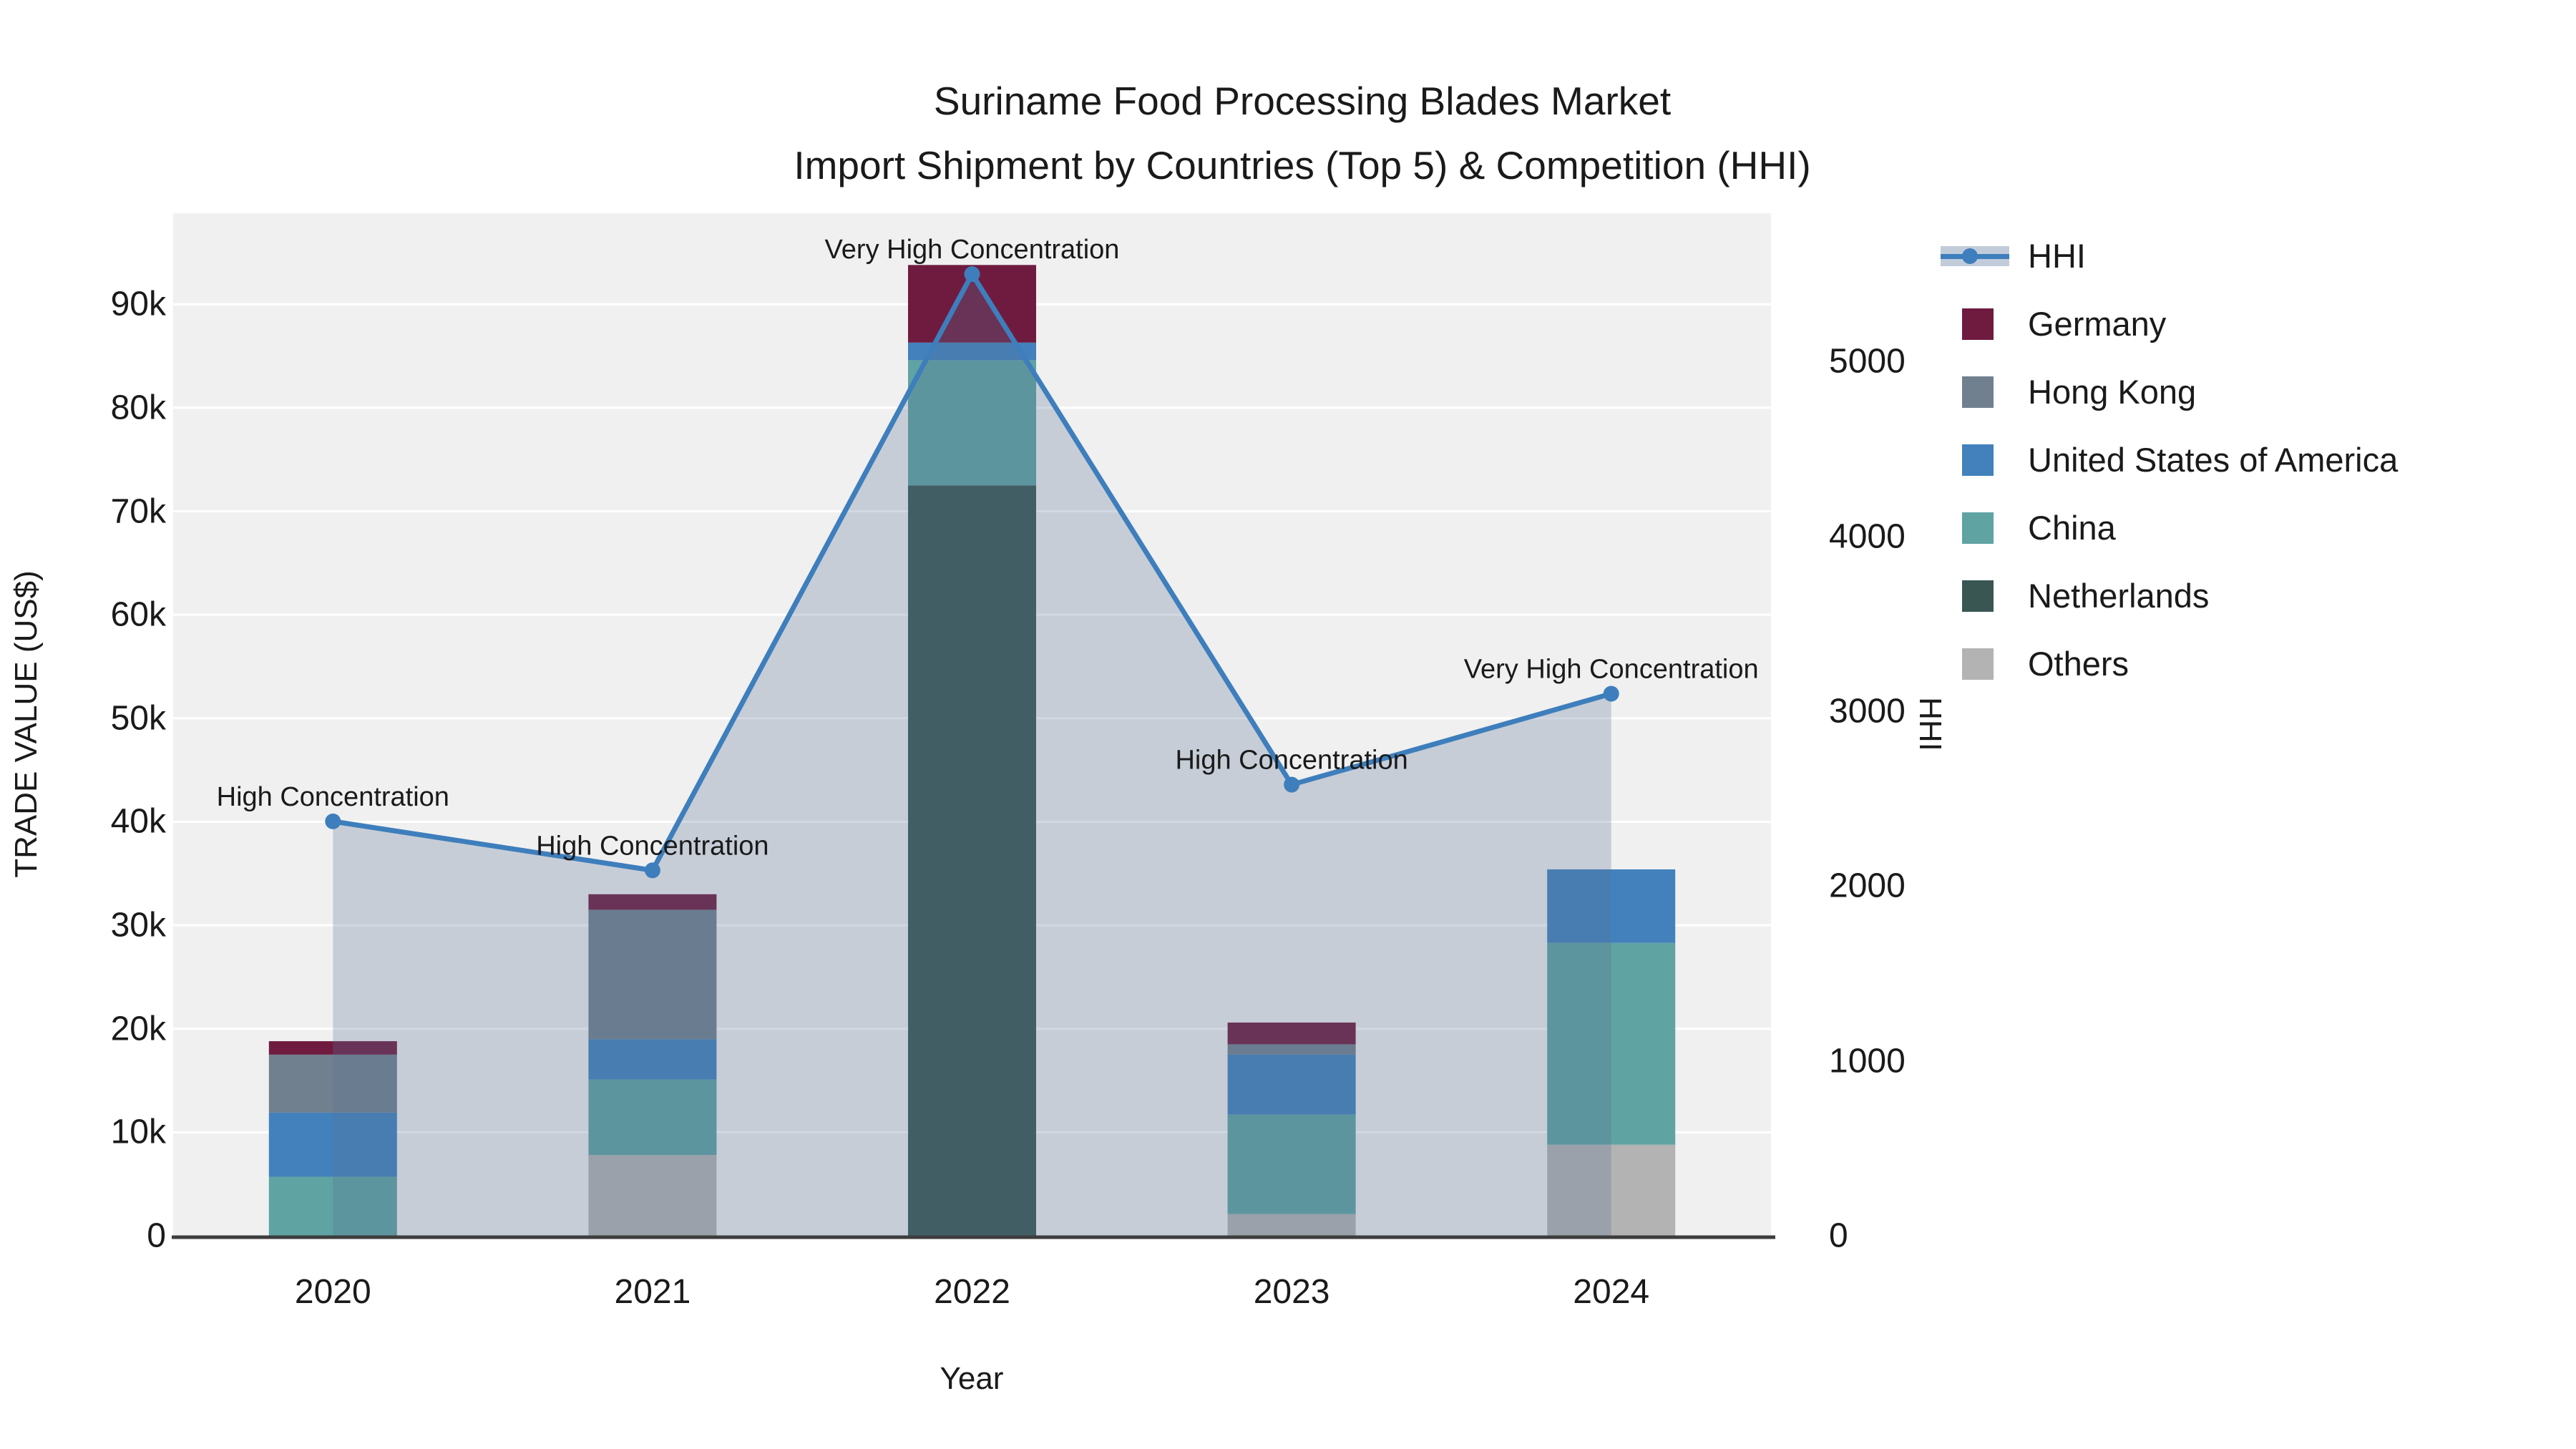 This screenshot has height=1449, width=2576. Describe the element at coordinates (1867, 886) in the screenshot. I see `y-right-tick: 2000` at that location.